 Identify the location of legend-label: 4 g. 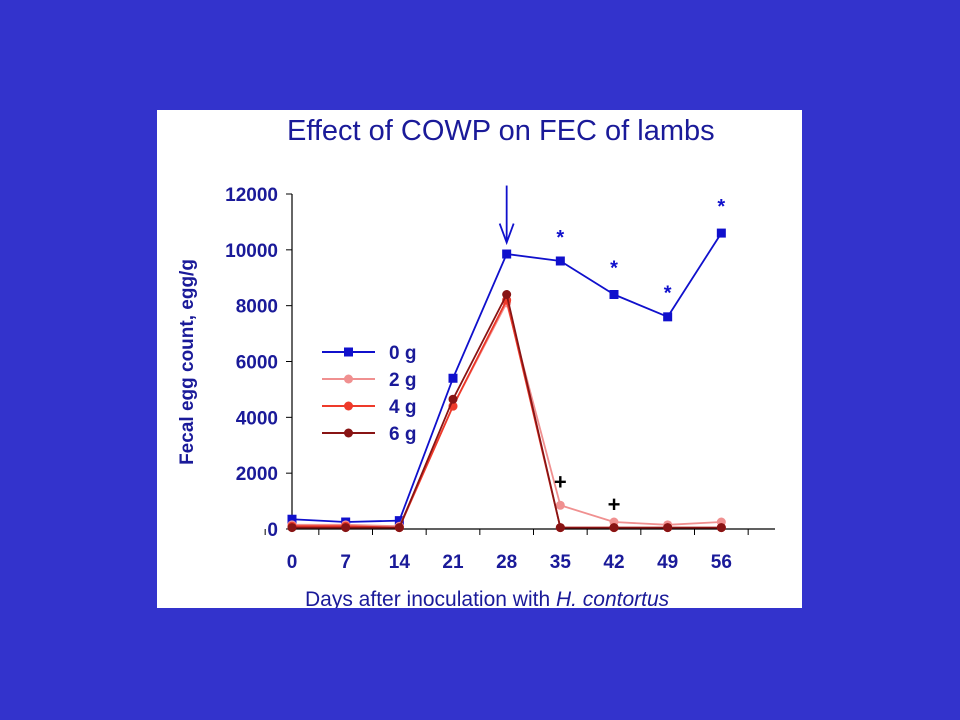
(402, 407).